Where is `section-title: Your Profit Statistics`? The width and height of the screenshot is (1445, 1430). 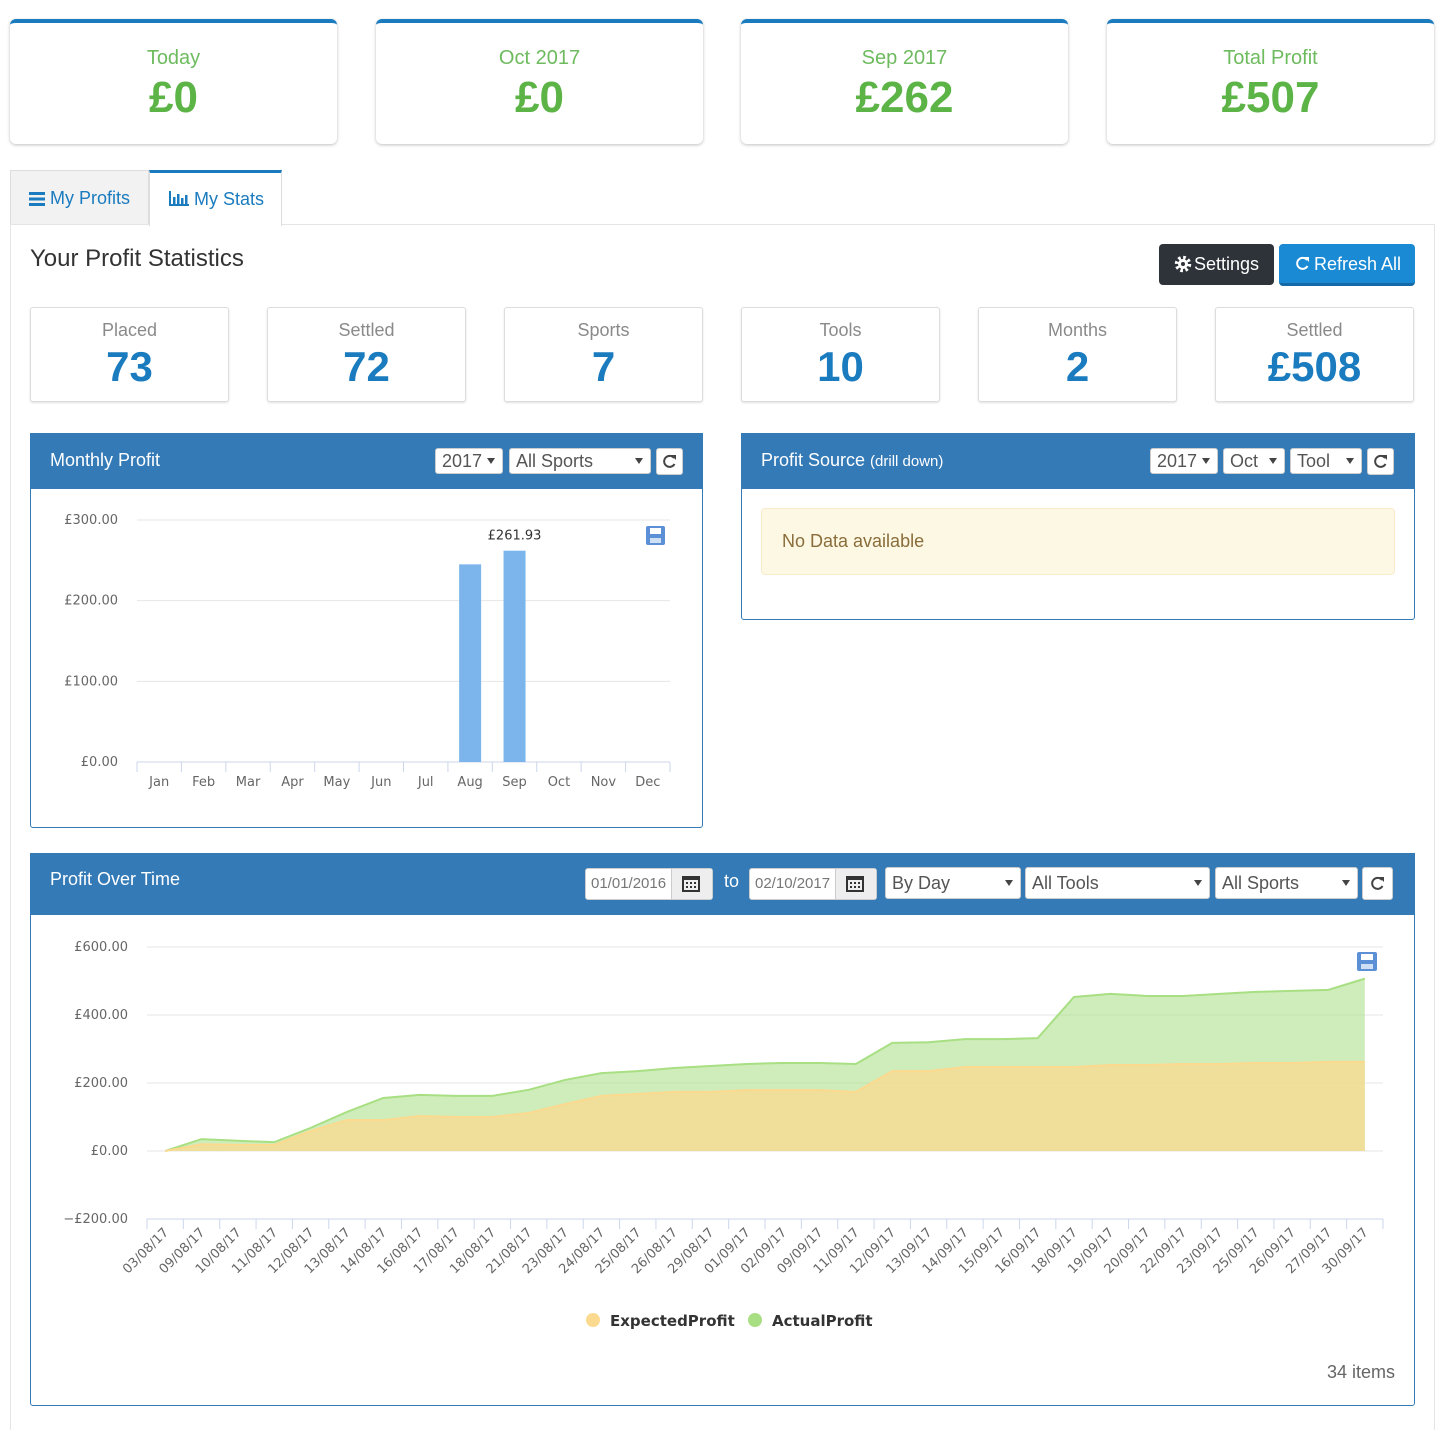
section-title: Your Profit Statistics is located at coordinates (137, 258).